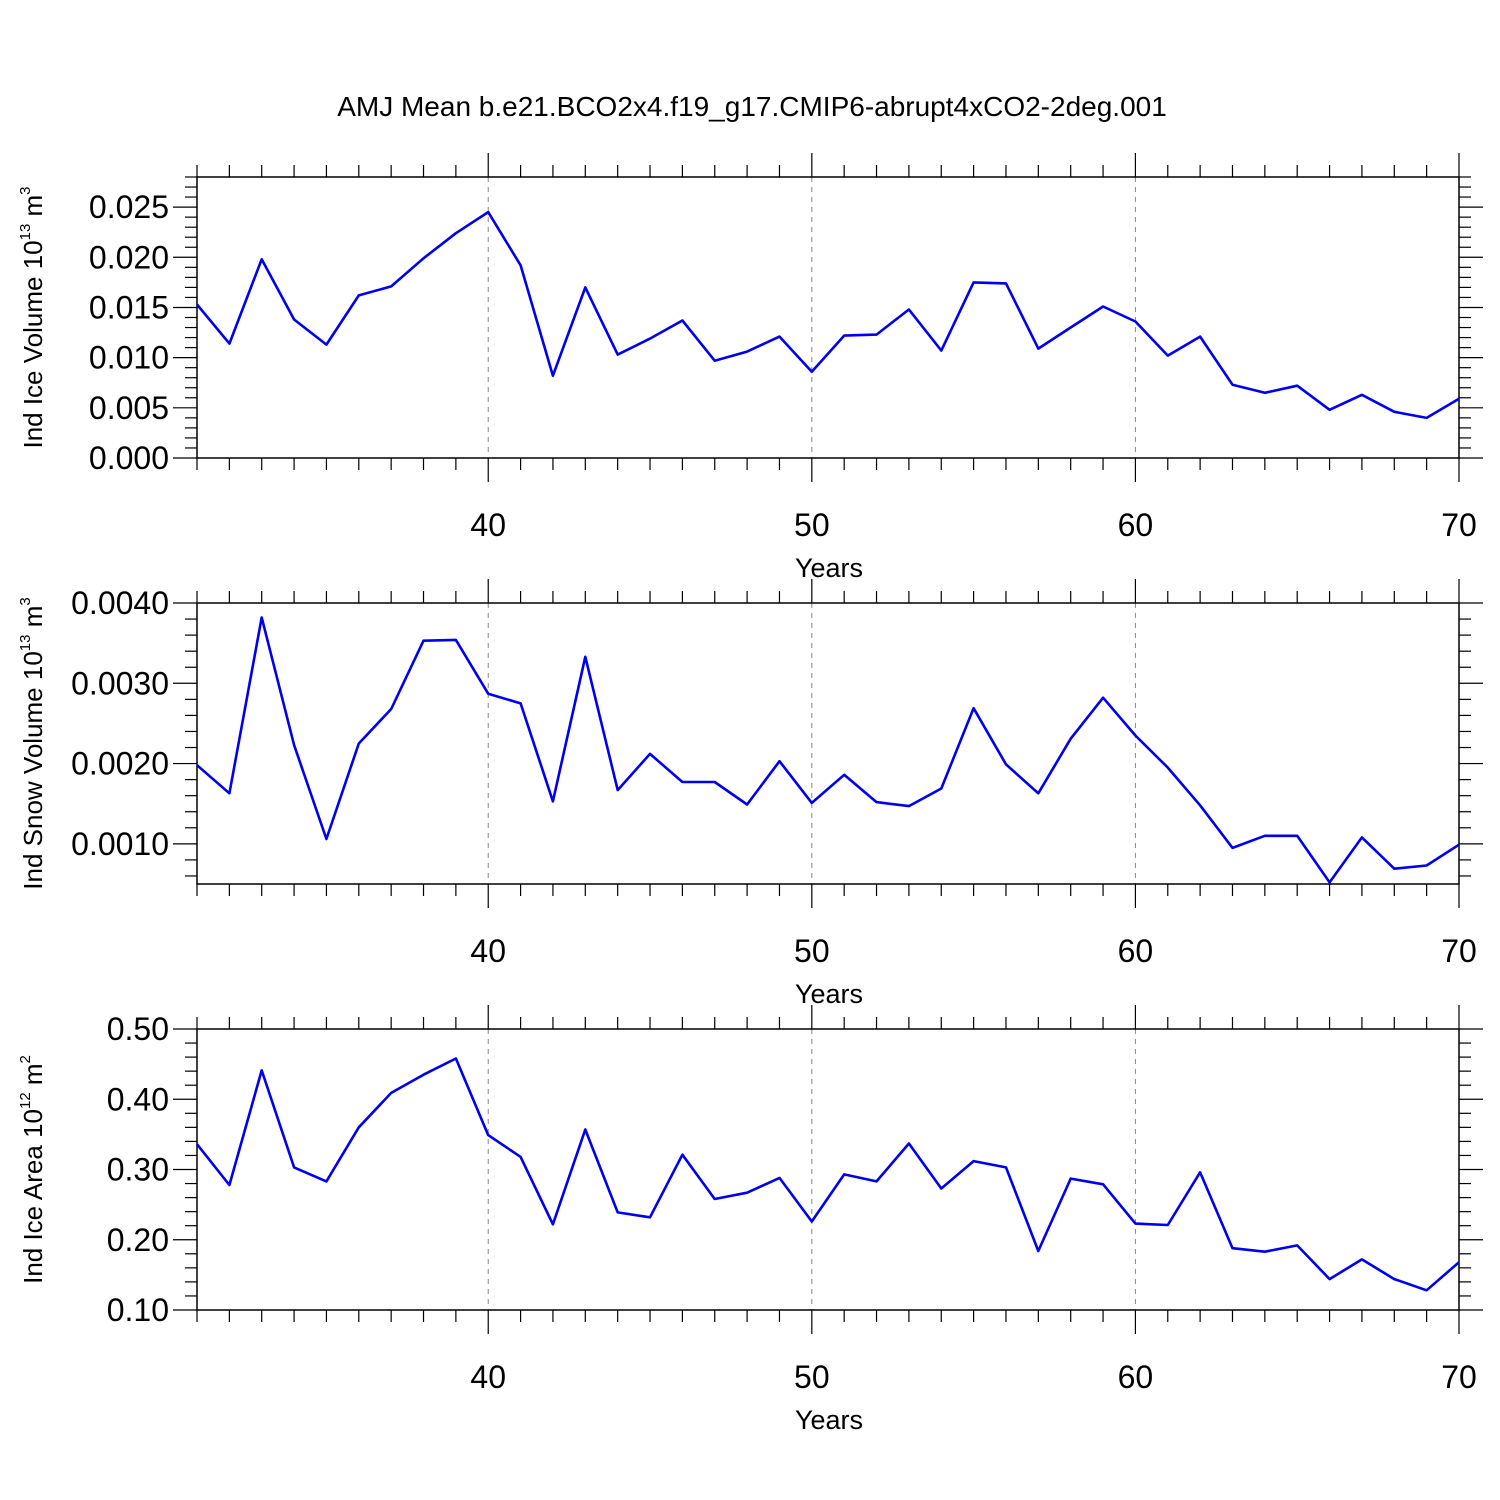 The height and width of the screenshot is (1500, 1500). I want to click on y-tick-label: 0.010, so click(129, 358).